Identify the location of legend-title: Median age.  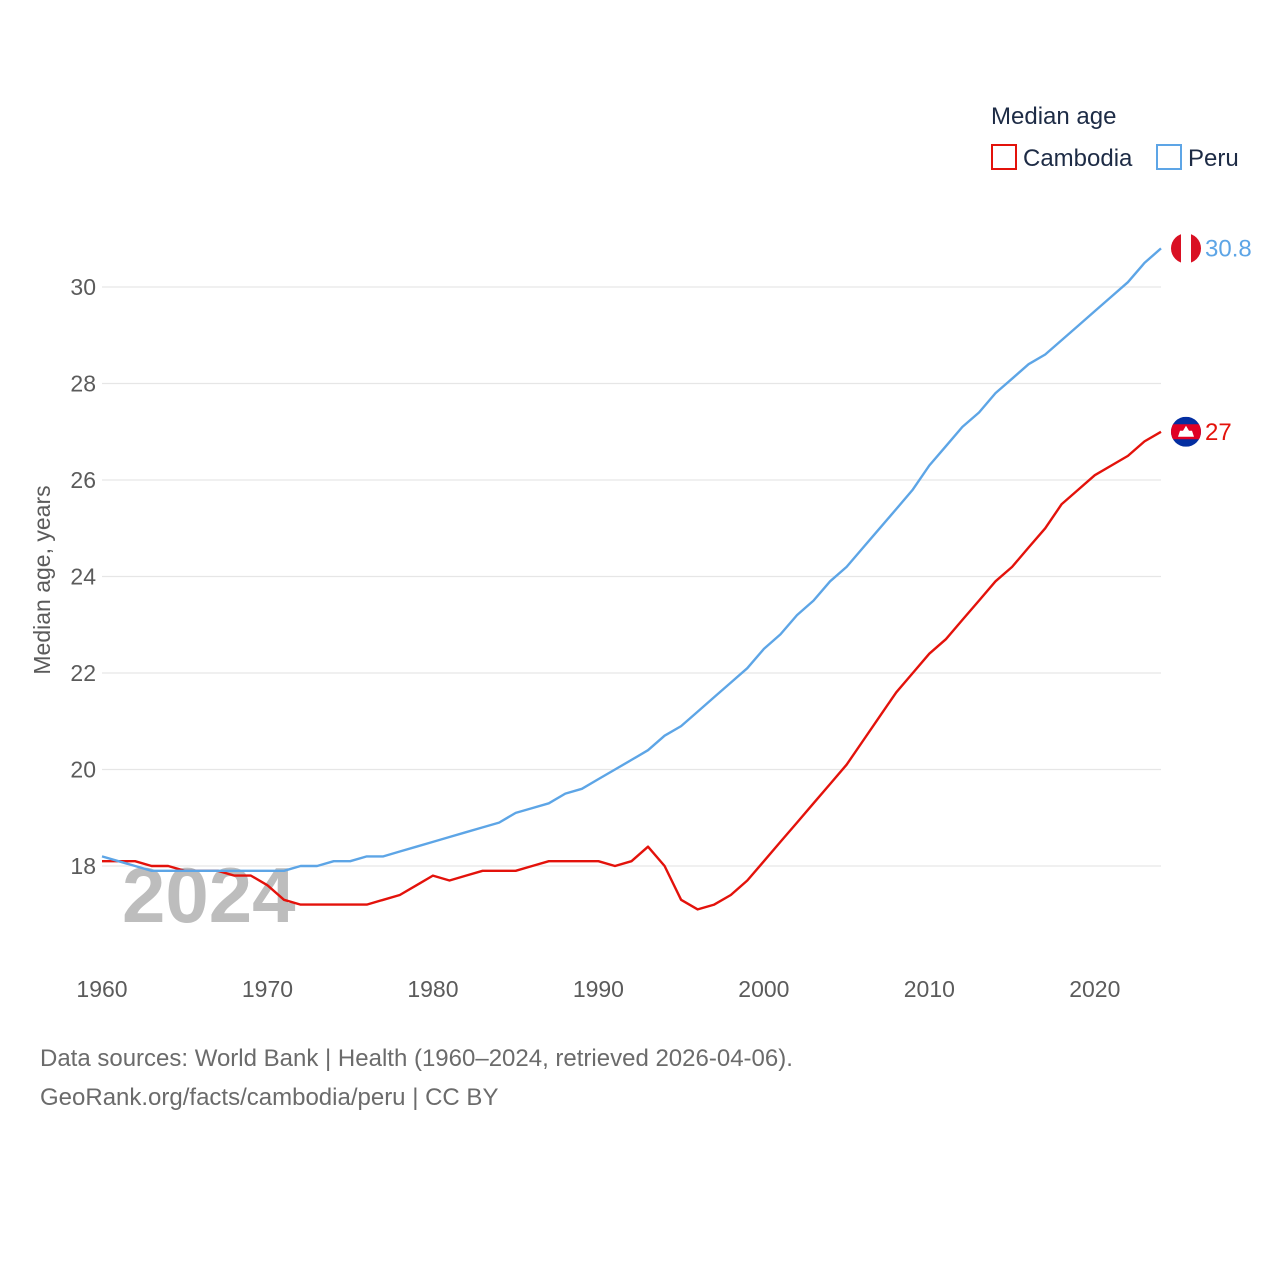
(1053, 116).